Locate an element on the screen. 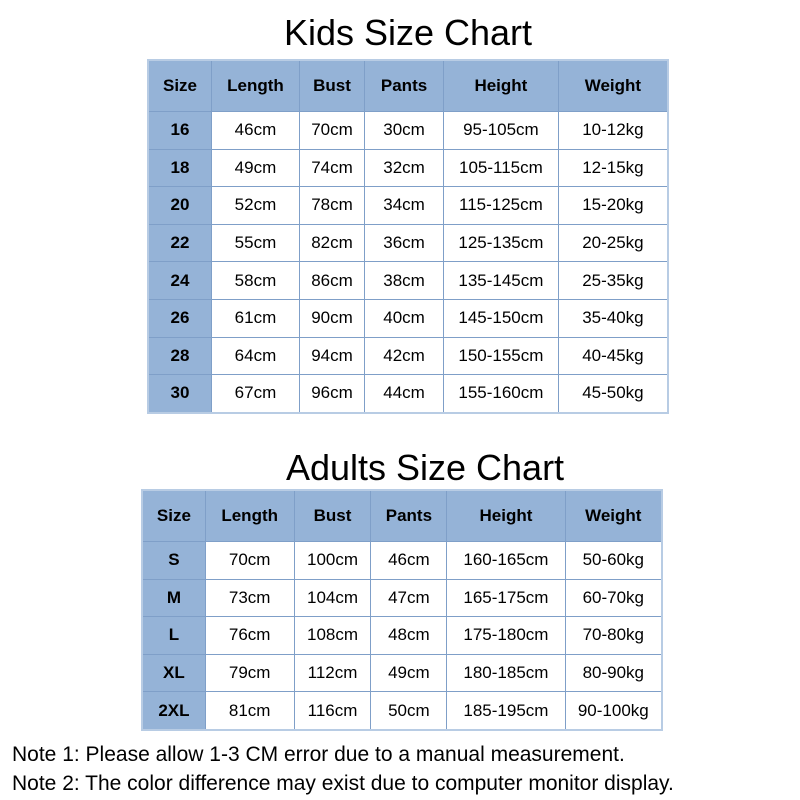 The height and width of the screenshot is (800, 800). table-cell: 175-180cm is located at coordinates (506, 635).